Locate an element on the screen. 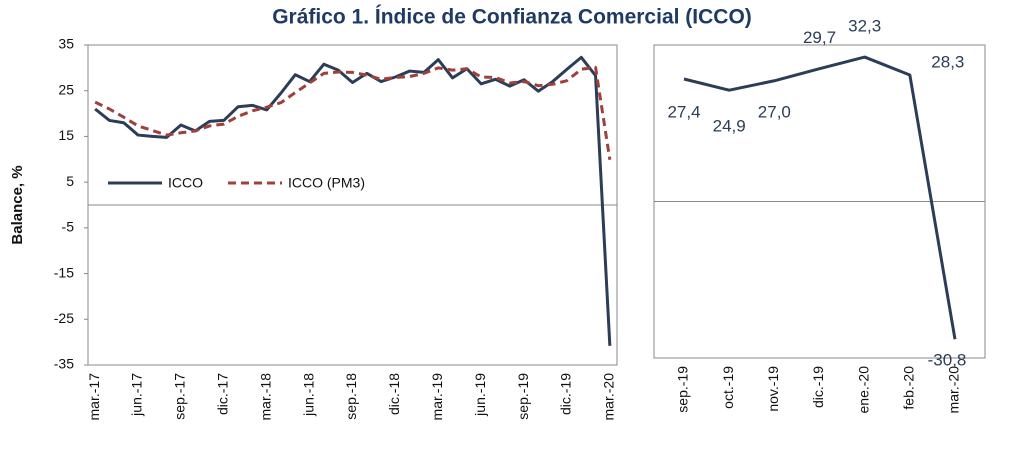 This screenshot has height=472, width=1024. y-tick-label: 25 is located at coordinates (66, 89).